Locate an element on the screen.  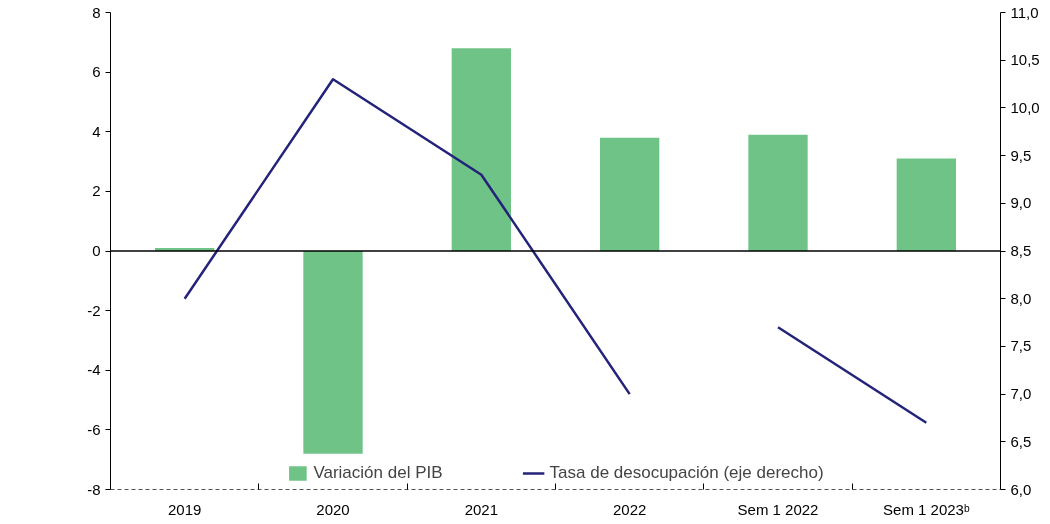
y2-tick-label: 9,5 is located at coordinates (1021, 155).